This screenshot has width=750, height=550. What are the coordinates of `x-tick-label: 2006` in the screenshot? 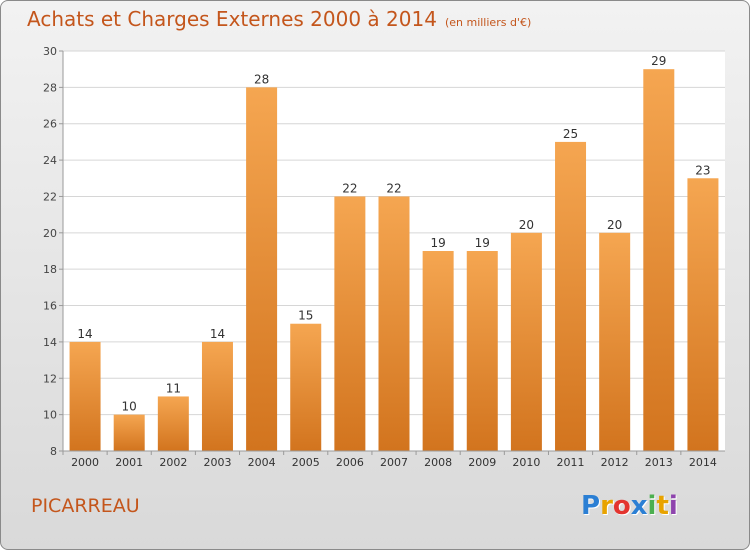 It's located at (350, 462).